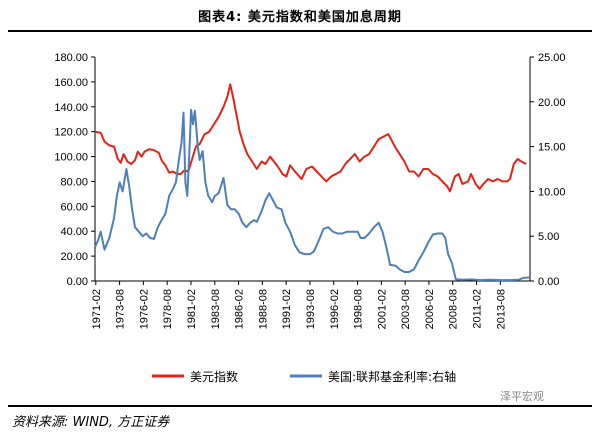 The image size is (600, 434). What do you see at coordinates (77, 282) in the screenshot?
I see `left-tick-label: 0.00` at bounding box center [77, 282].